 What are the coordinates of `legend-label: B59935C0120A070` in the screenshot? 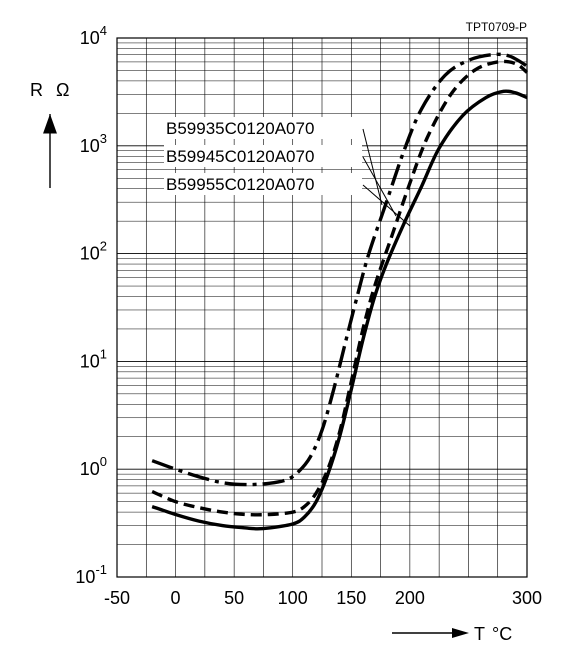 It's located at (240, 128).